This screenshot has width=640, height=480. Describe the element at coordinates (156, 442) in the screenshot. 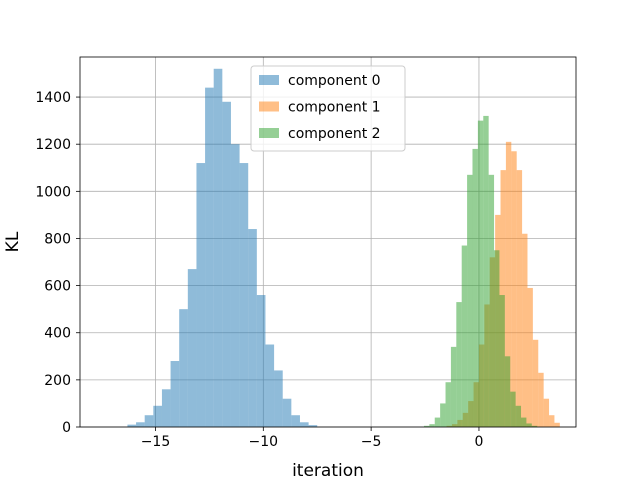

I see `x-tick-label: −15` at that location.